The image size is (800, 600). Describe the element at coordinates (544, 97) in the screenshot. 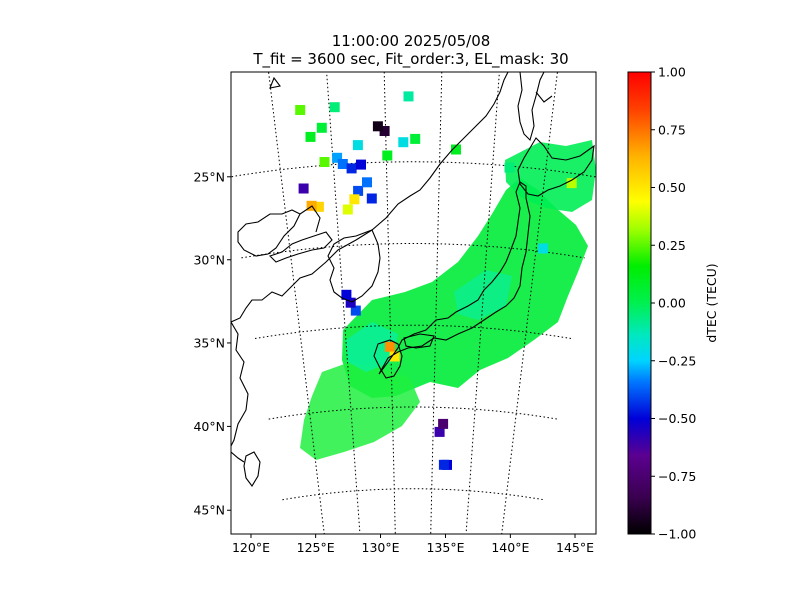

I see `coastline-sakhalin-east` at that location.